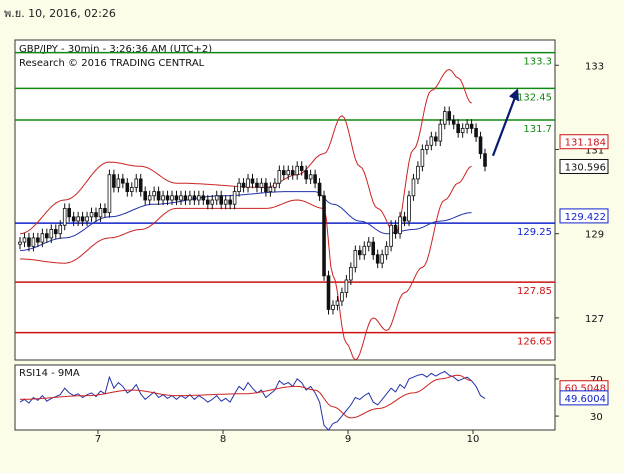 The image size is (624, 473). I want to click on level-label: 131.7, so click(537, 129).